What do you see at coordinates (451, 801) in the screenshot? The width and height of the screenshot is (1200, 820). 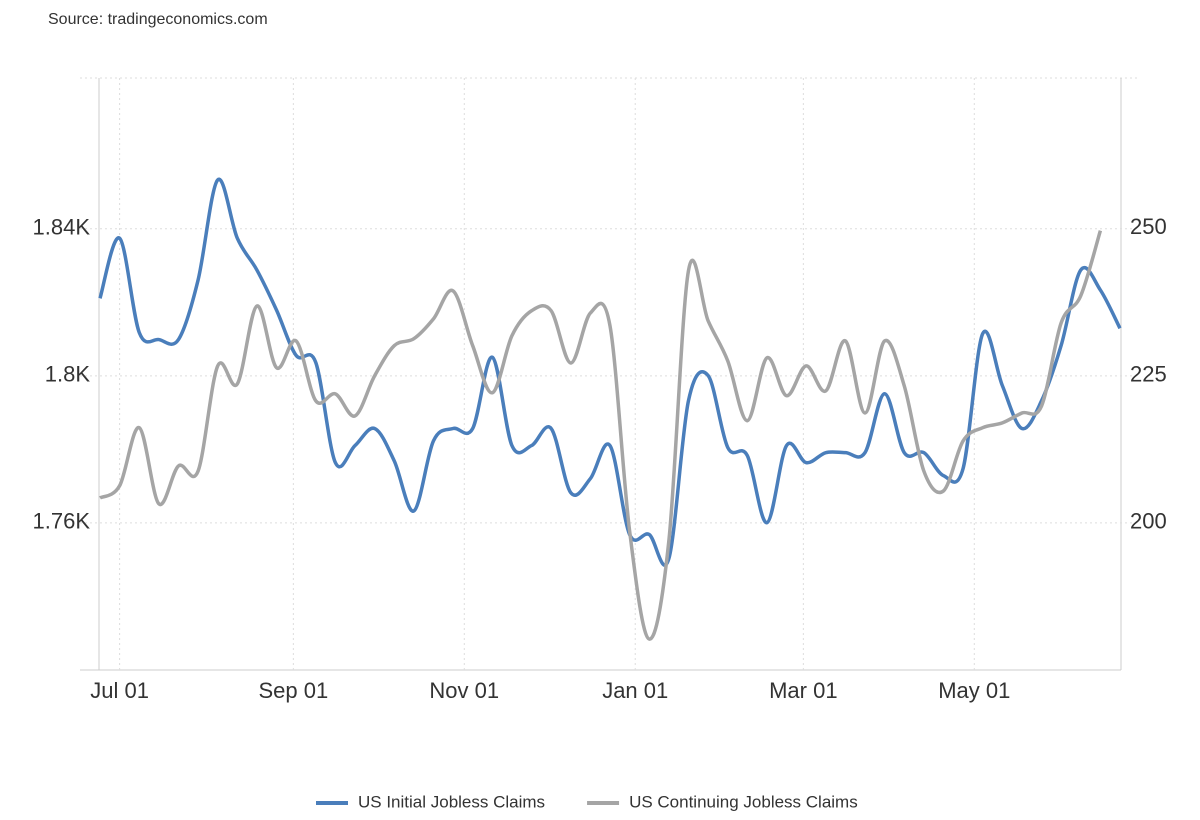 I see `legend-label: US Initial Jobless Claims` at bounding box center [451, 801].